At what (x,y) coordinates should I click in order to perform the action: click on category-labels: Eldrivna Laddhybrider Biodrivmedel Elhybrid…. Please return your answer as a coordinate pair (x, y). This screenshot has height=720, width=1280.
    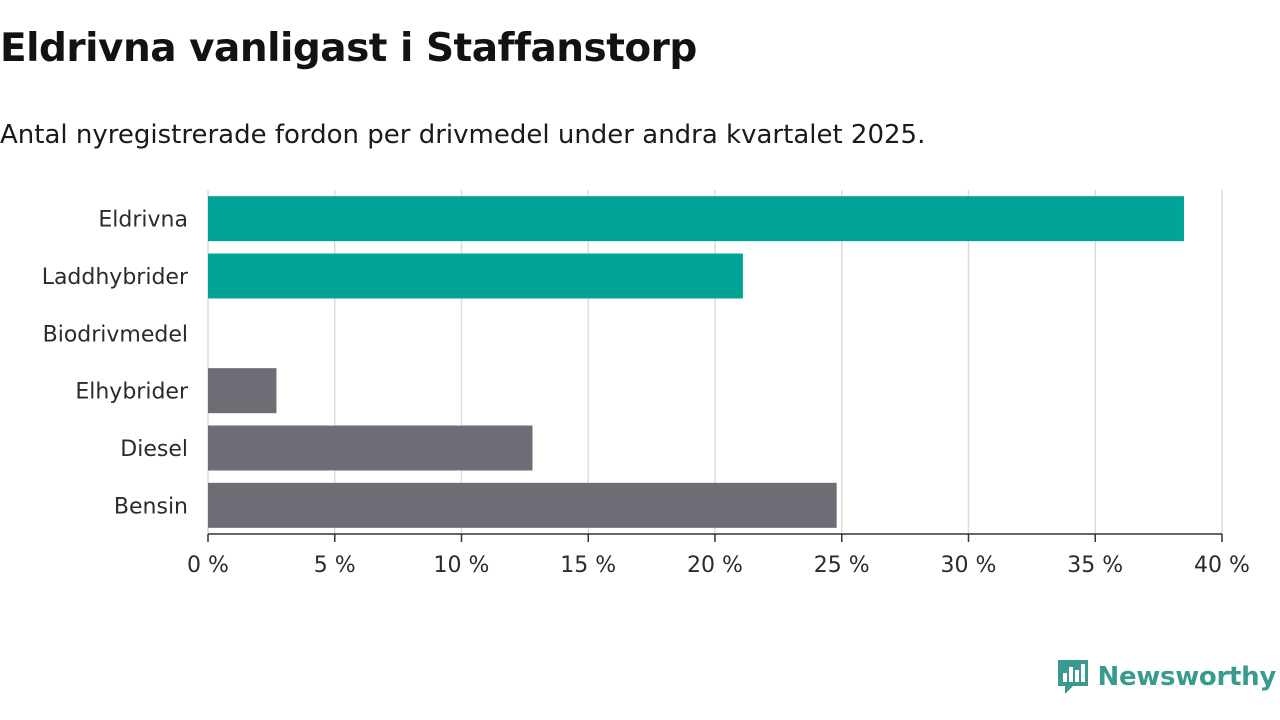
    Looking at the image, I should click on (115, 364).